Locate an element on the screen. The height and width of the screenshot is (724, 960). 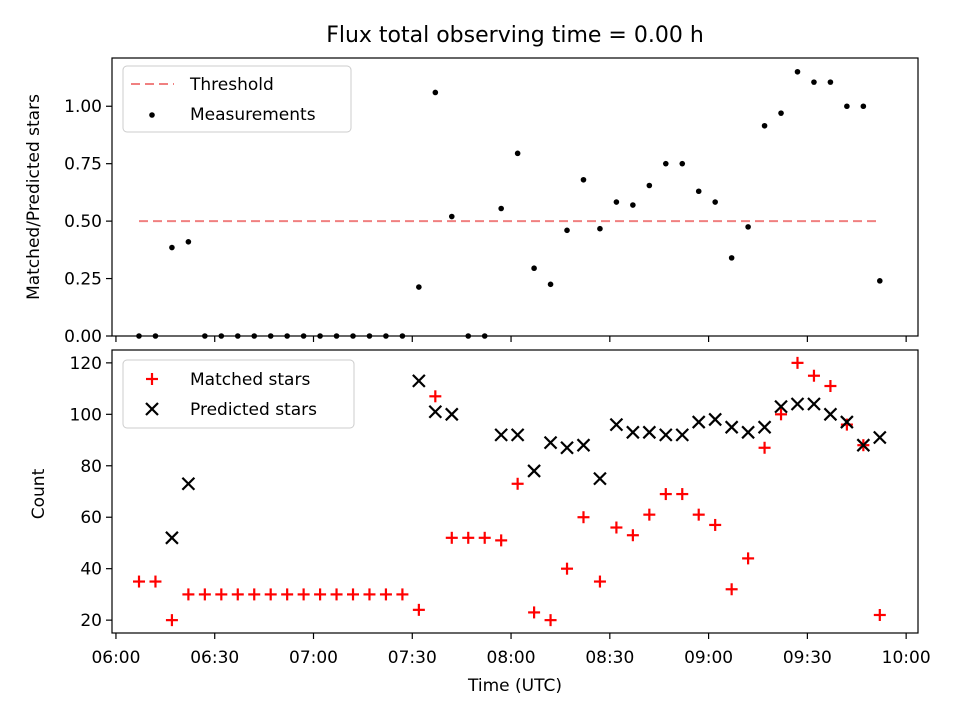
x-axis-label: Time (UTC) is located at coordinates (514, 686).